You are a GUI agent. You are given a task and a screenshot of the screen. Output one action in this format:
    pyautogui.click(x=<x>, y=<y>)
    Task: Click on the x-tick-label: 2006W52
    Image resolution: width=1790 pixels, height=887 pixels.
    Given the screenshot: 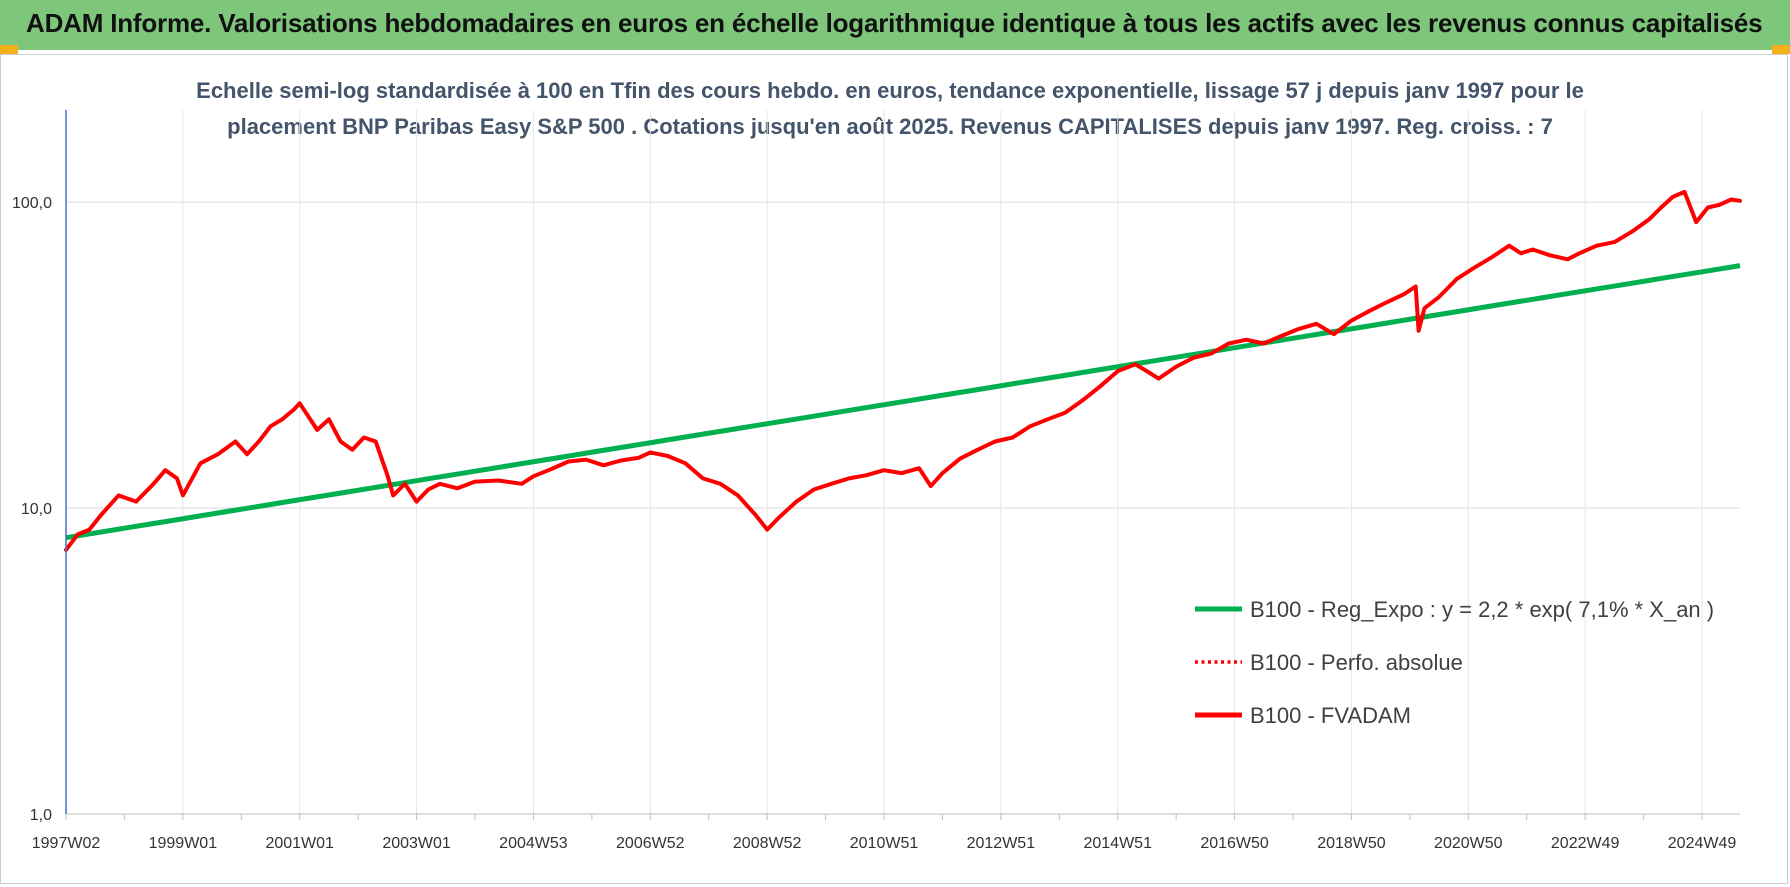 What is the action you would take?
    pyautogui.click(x=650, y=843)
    